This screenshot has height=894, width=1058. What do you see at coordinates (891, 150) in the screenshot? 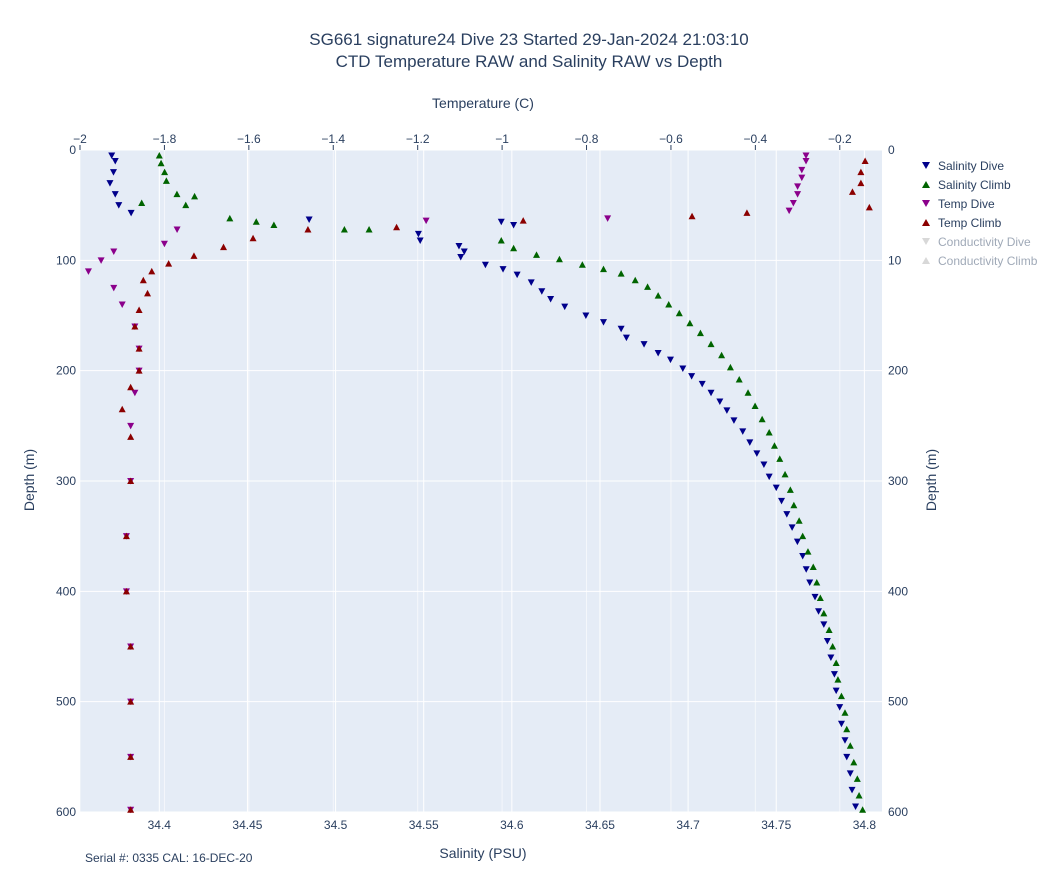
I see `depth-tick-label-right: 0` at bounding box center [891, 150].